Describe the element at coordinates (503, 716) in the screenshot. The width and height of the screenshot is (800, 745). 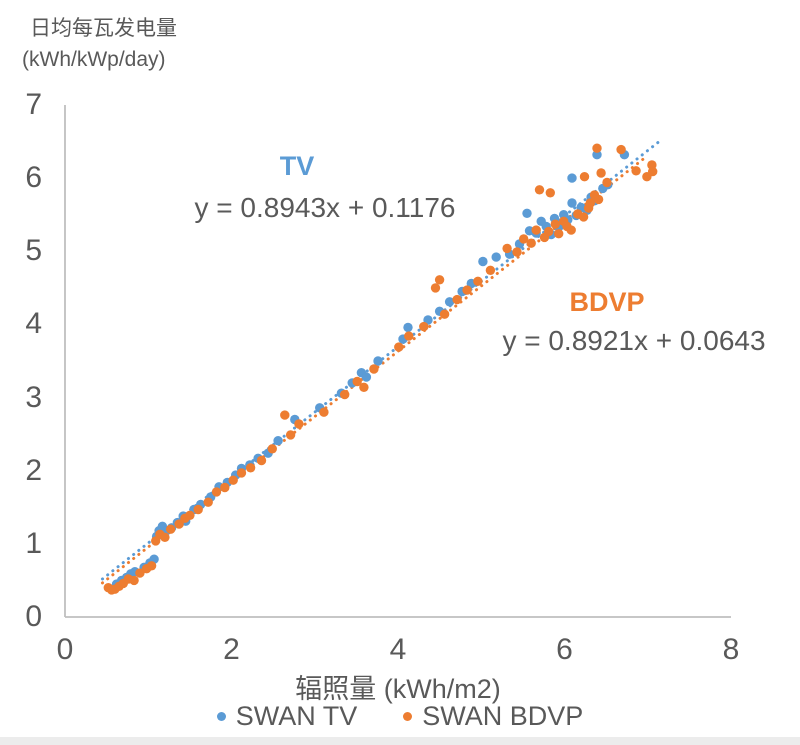
I see `legend-label-swan-bdvp: SWAN BDVP` at that location.